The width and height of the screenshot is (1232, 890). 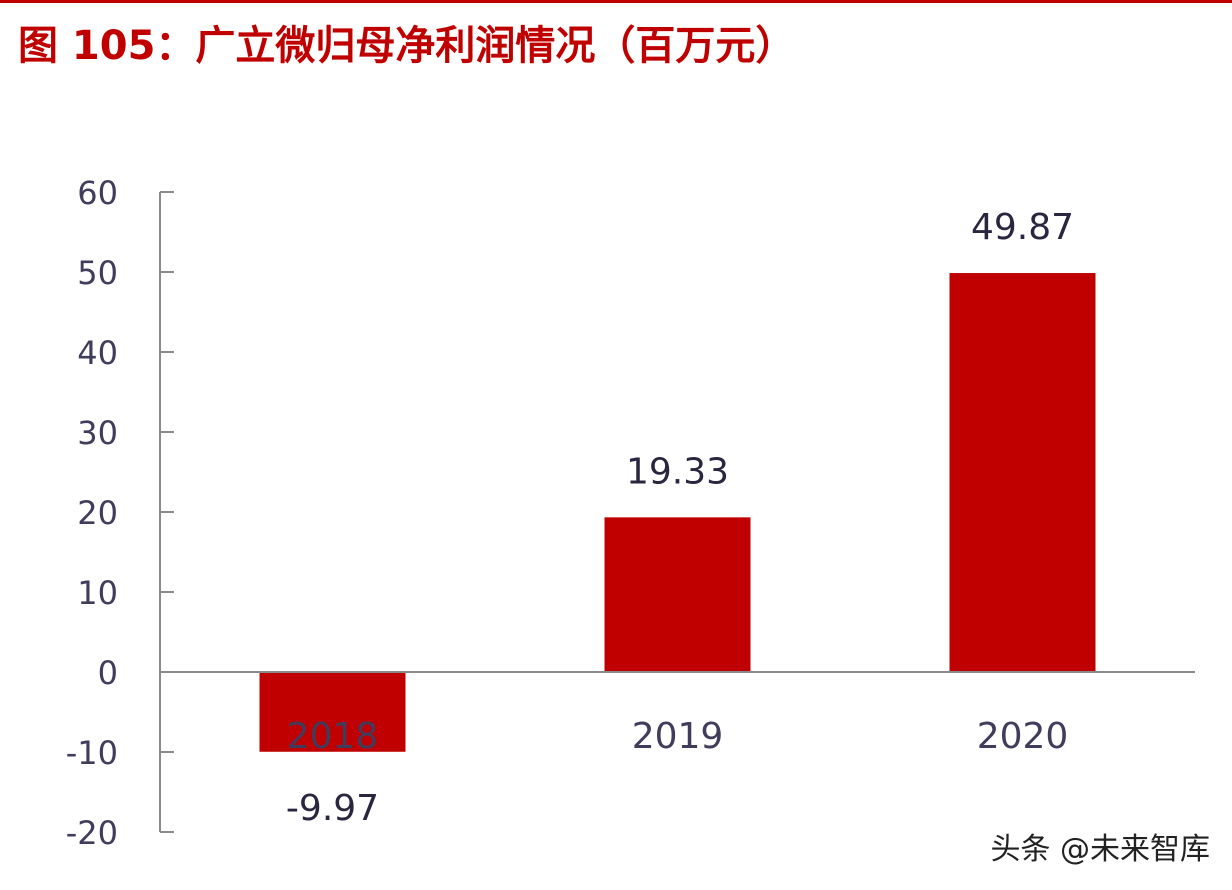 What do you see at coordinates (97, 273) in the screenshot?
I see `y-tick-label: 50` at bounding box center [97, 273].